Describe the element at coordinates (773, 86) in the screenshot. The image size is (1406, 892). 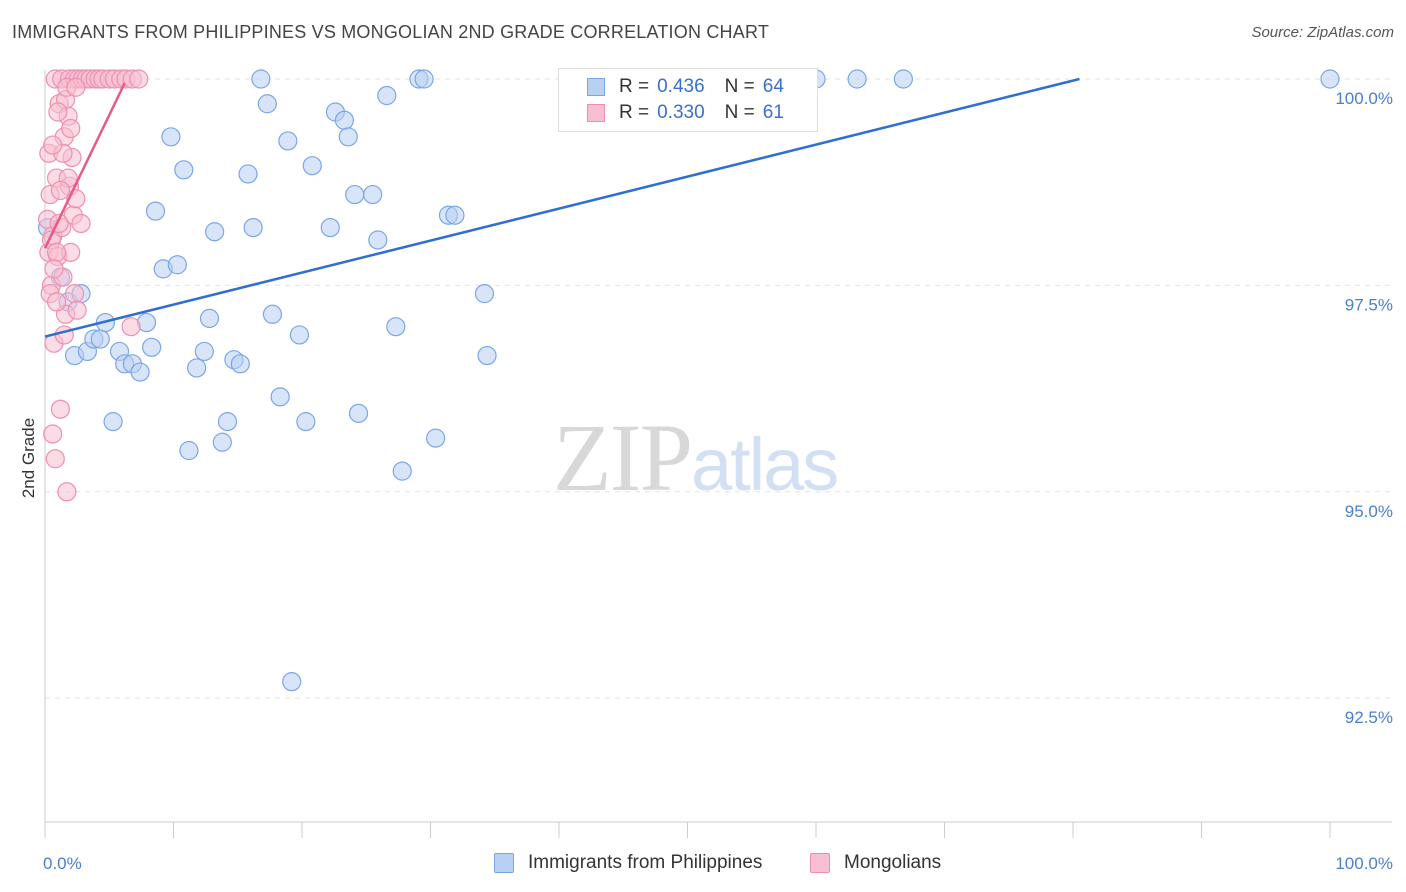
I see `legend-n-value: 64` at that location.